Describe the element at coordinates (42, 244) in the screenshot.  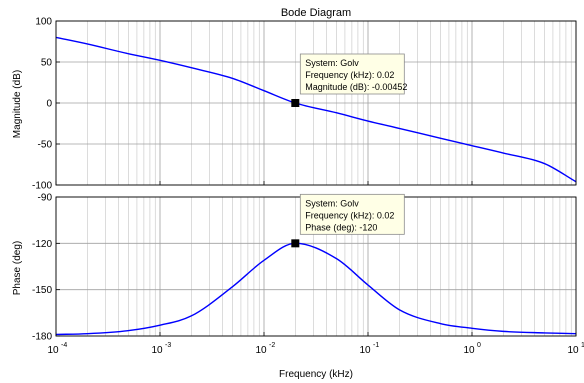
I see `y-tick-label: -120` at that location.